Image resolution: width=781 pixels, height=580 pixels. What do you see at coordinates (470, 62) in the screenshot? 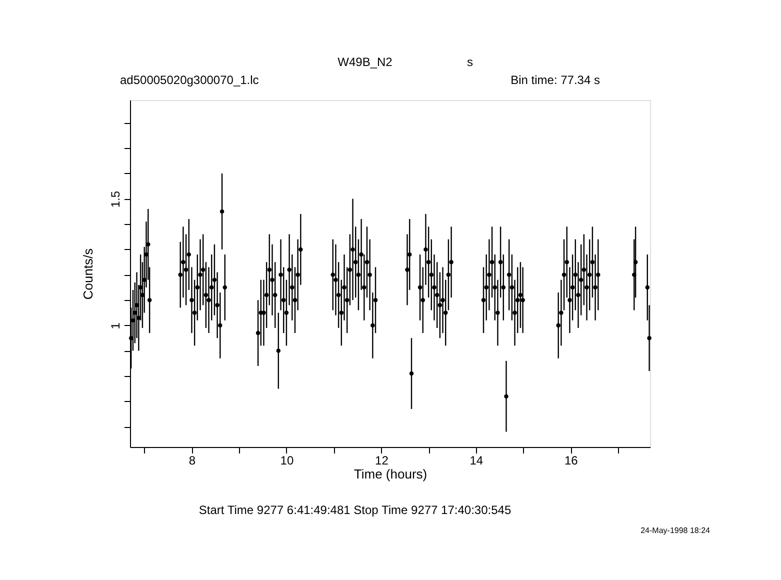
I see `text: s` at bounding box center [470, 62].